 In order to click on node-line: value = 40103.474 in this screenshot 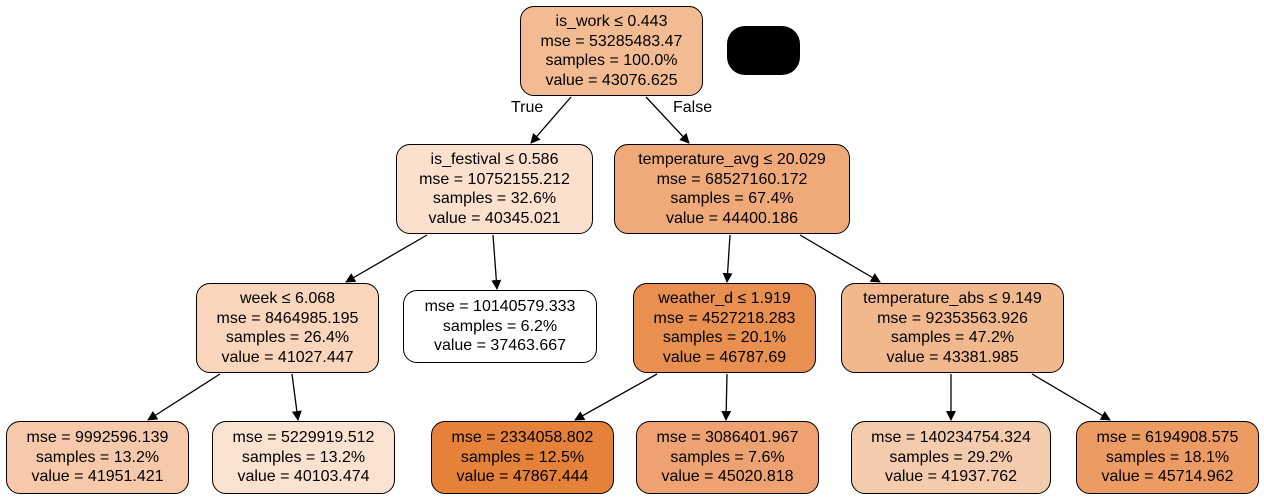, I will do `click(303, 477)`.